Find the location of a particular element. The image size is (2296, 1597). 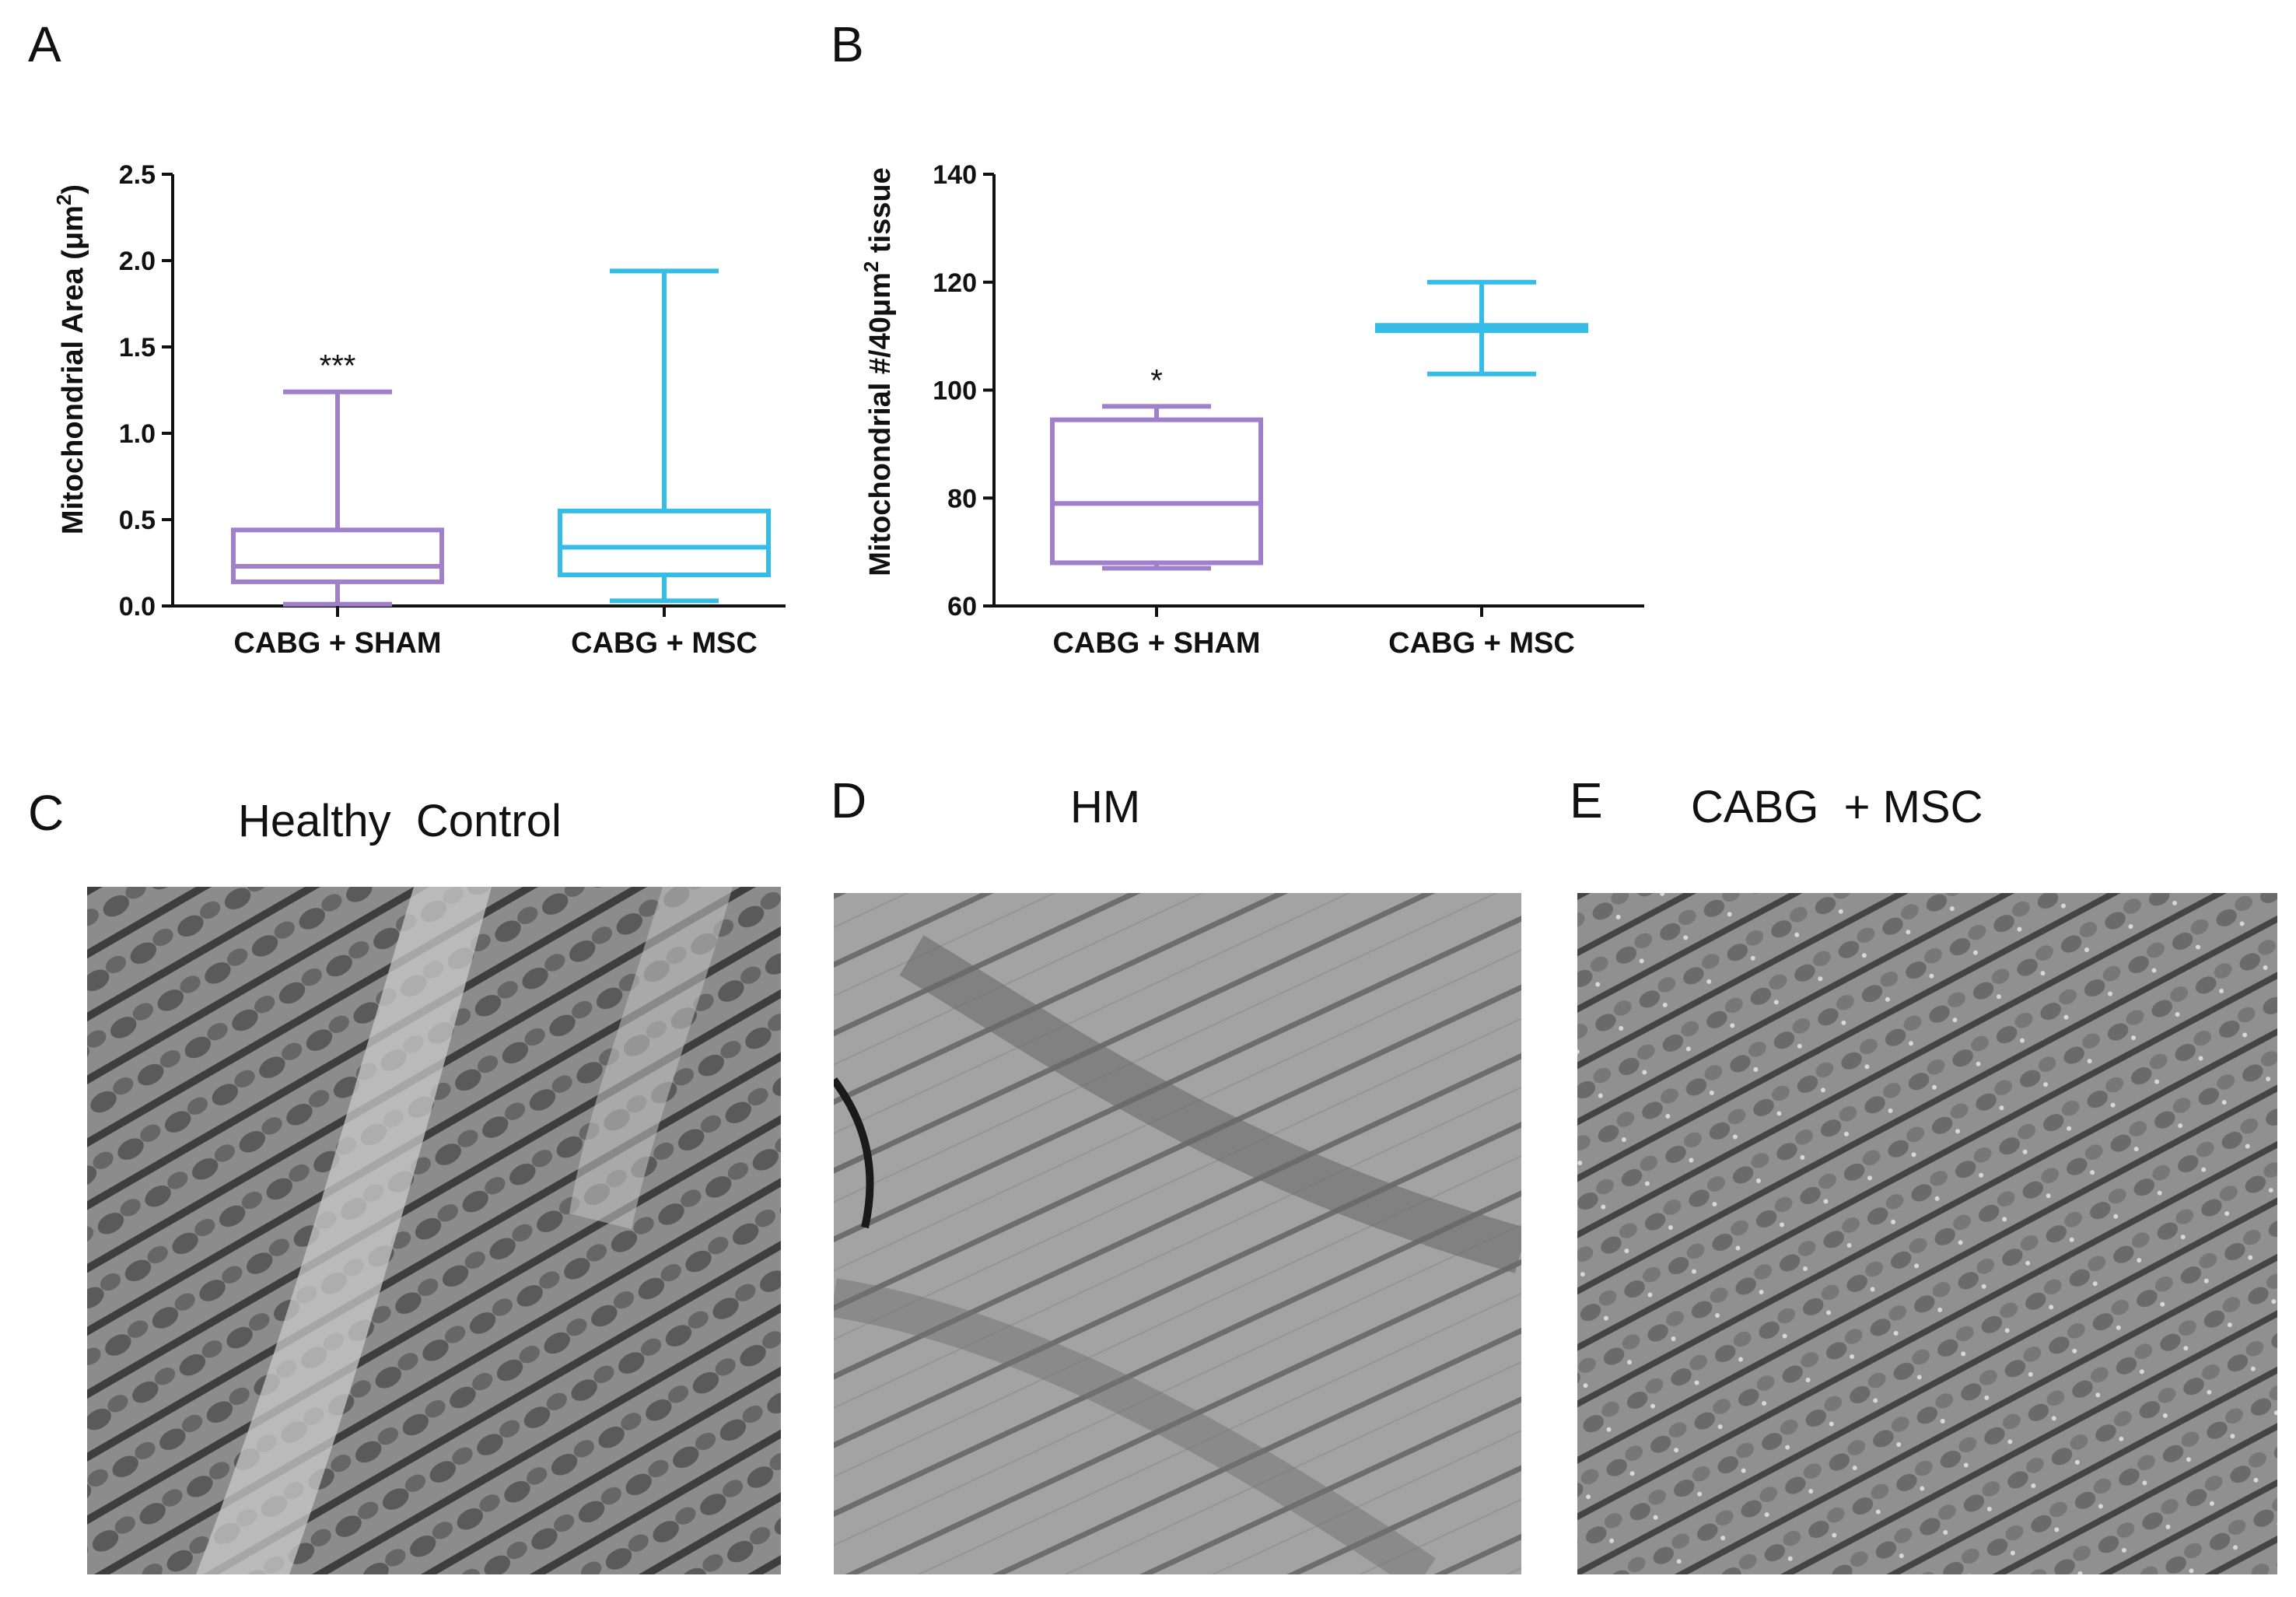

chart-b-ytick-label: 120 is located at coordinates (955, 283).